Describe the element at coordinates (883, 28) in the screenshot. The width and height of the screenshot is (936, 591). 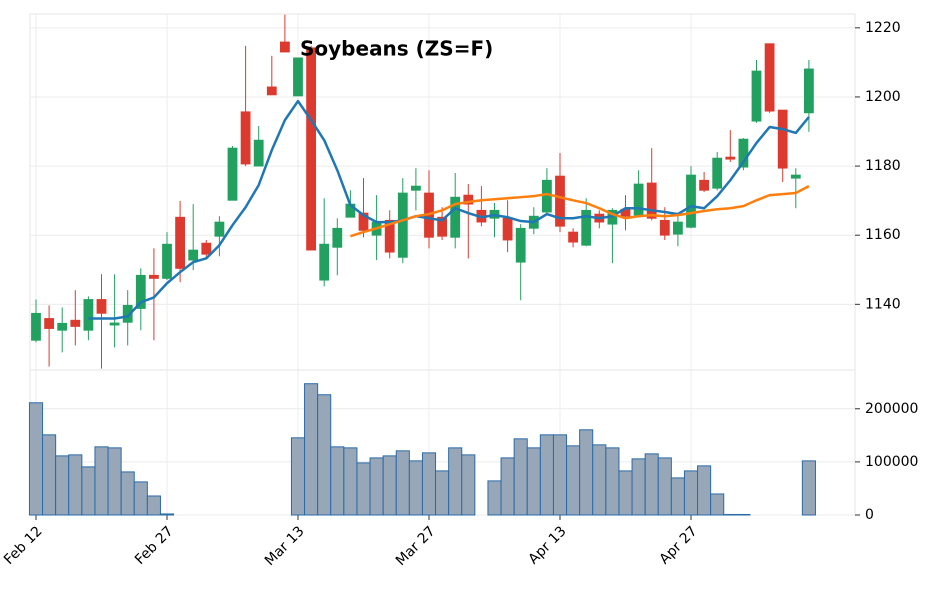
I see `y-tick-label: 1220` at that location.